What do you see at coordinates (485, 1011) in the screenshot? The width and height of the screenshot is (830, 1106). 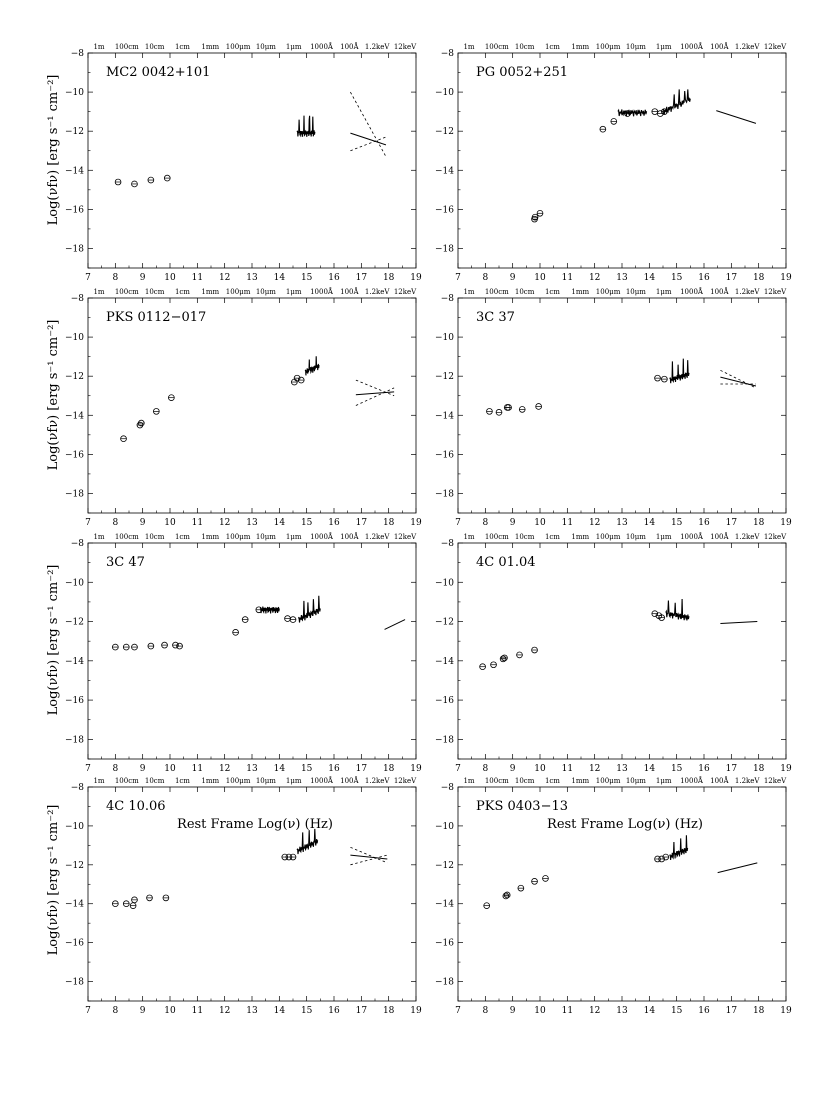 I see `x-tick-label: 8` at bounding box center [485, 1011].